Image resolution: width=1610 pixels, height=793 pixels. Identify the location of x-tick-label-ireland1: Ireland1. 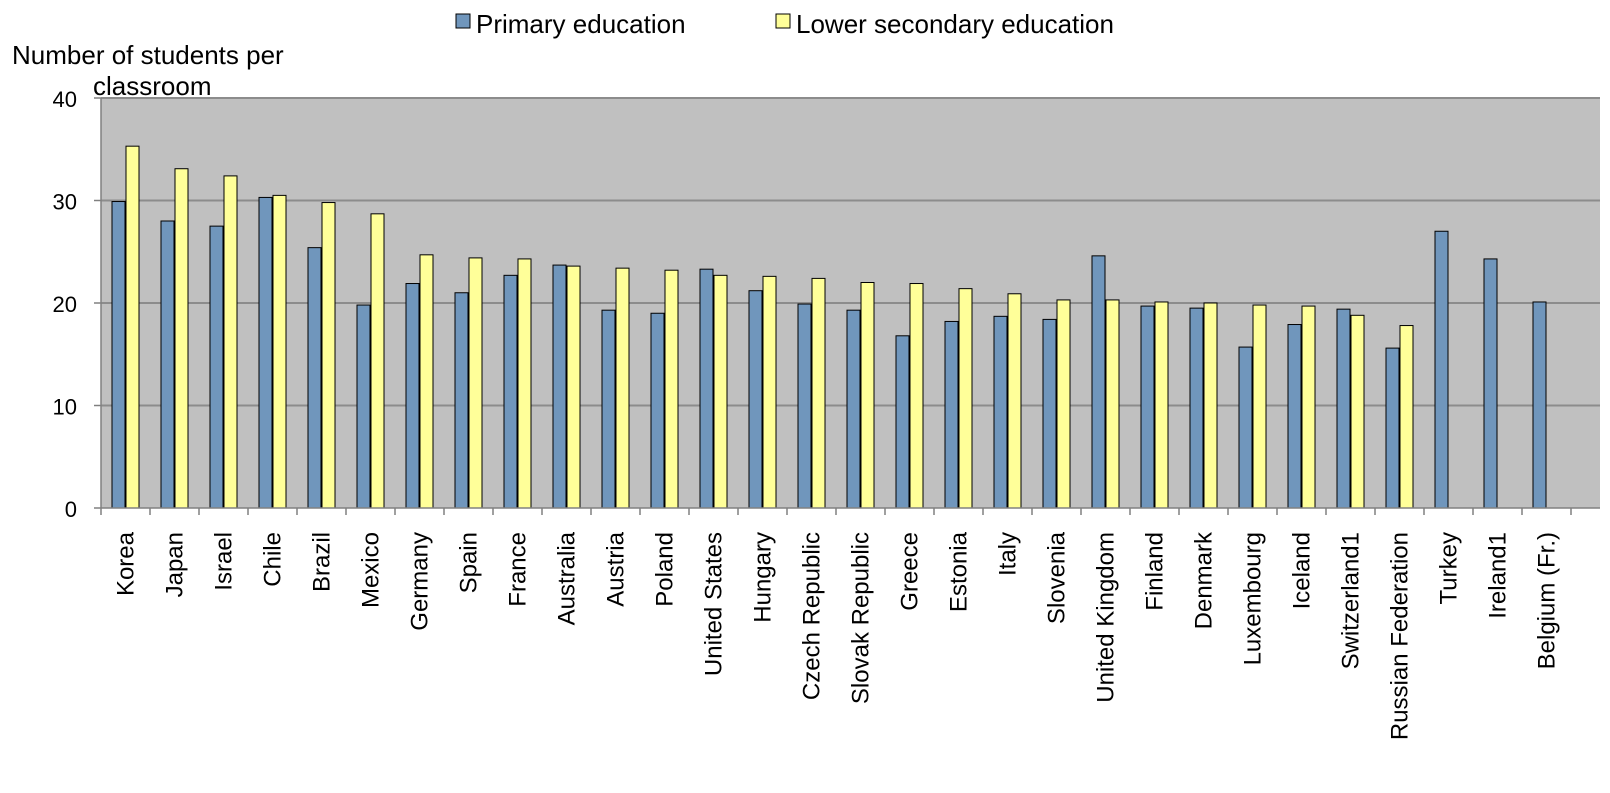
(1498, 575).